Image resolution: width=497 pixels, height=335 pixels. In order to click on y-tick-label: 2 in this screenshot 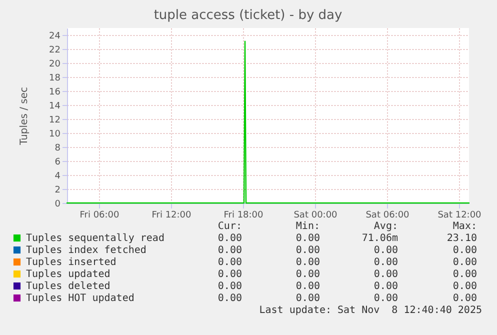, I will do `click(57, 191)`.